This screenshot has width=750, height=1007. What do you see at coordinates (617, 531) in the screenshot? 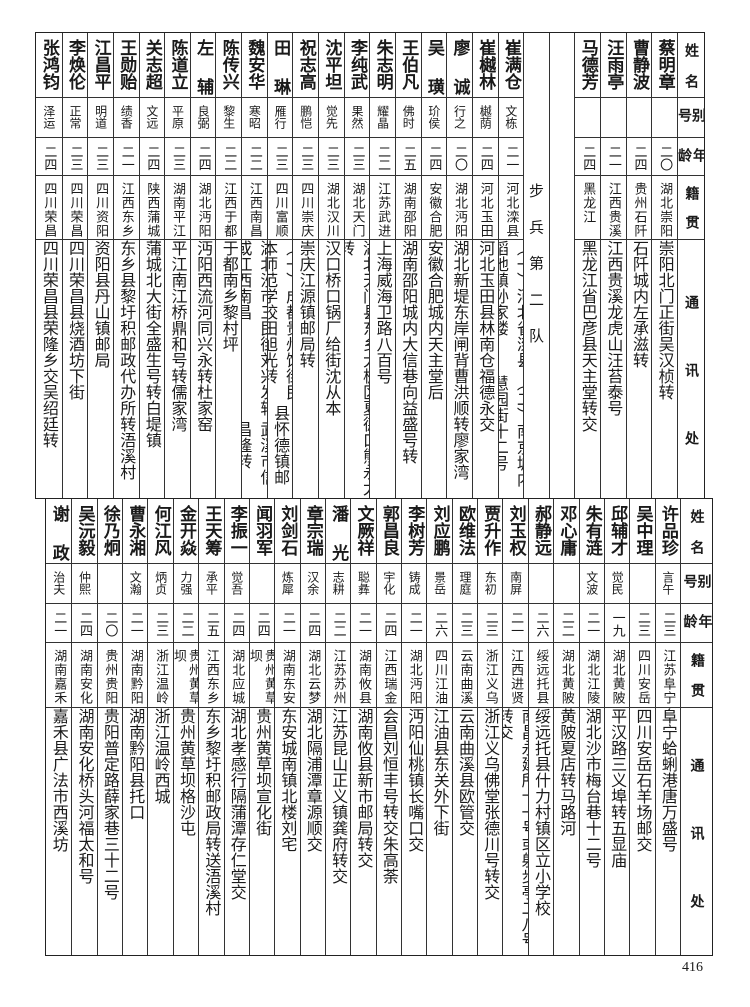
I see `name-cell: 邱辅才` at bounding box center [617, 531].